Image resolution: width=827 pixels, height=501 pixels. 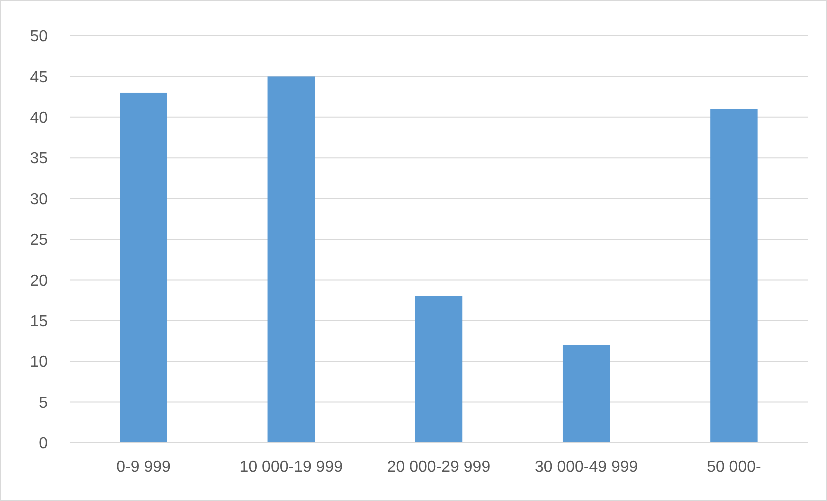 I want to click on x-tick-label: 10 000-19 999, so click(x=292, y=467).